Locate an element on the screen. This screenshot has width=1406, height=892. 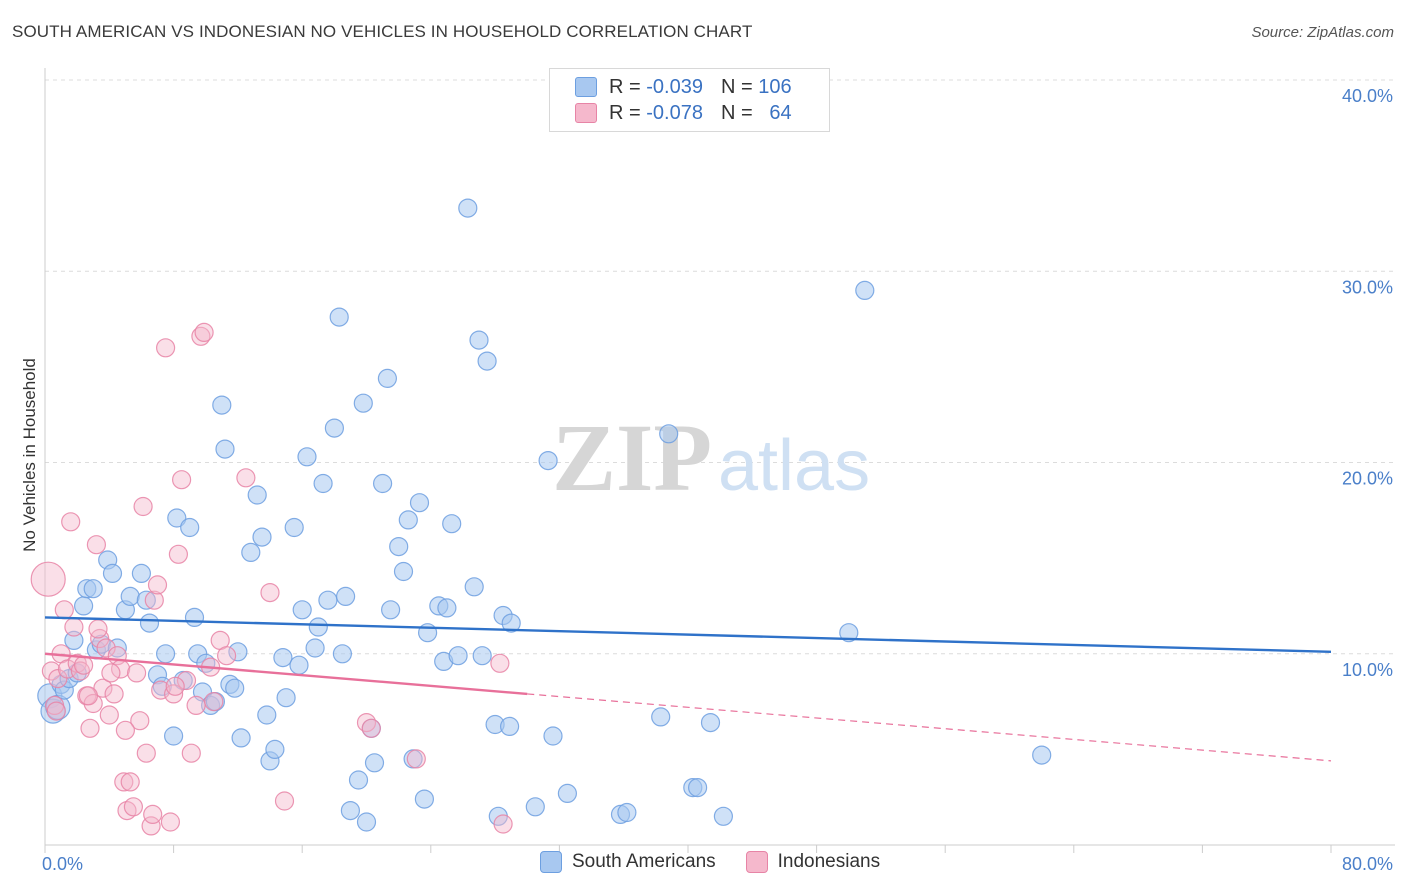
trend-lines is located at coordinates (688, 689).